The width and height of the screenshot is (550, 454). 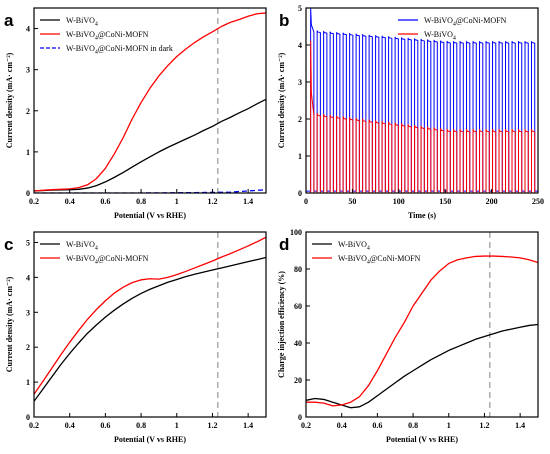 I want to click on panel-letter: c, so click(x=8, y=244).